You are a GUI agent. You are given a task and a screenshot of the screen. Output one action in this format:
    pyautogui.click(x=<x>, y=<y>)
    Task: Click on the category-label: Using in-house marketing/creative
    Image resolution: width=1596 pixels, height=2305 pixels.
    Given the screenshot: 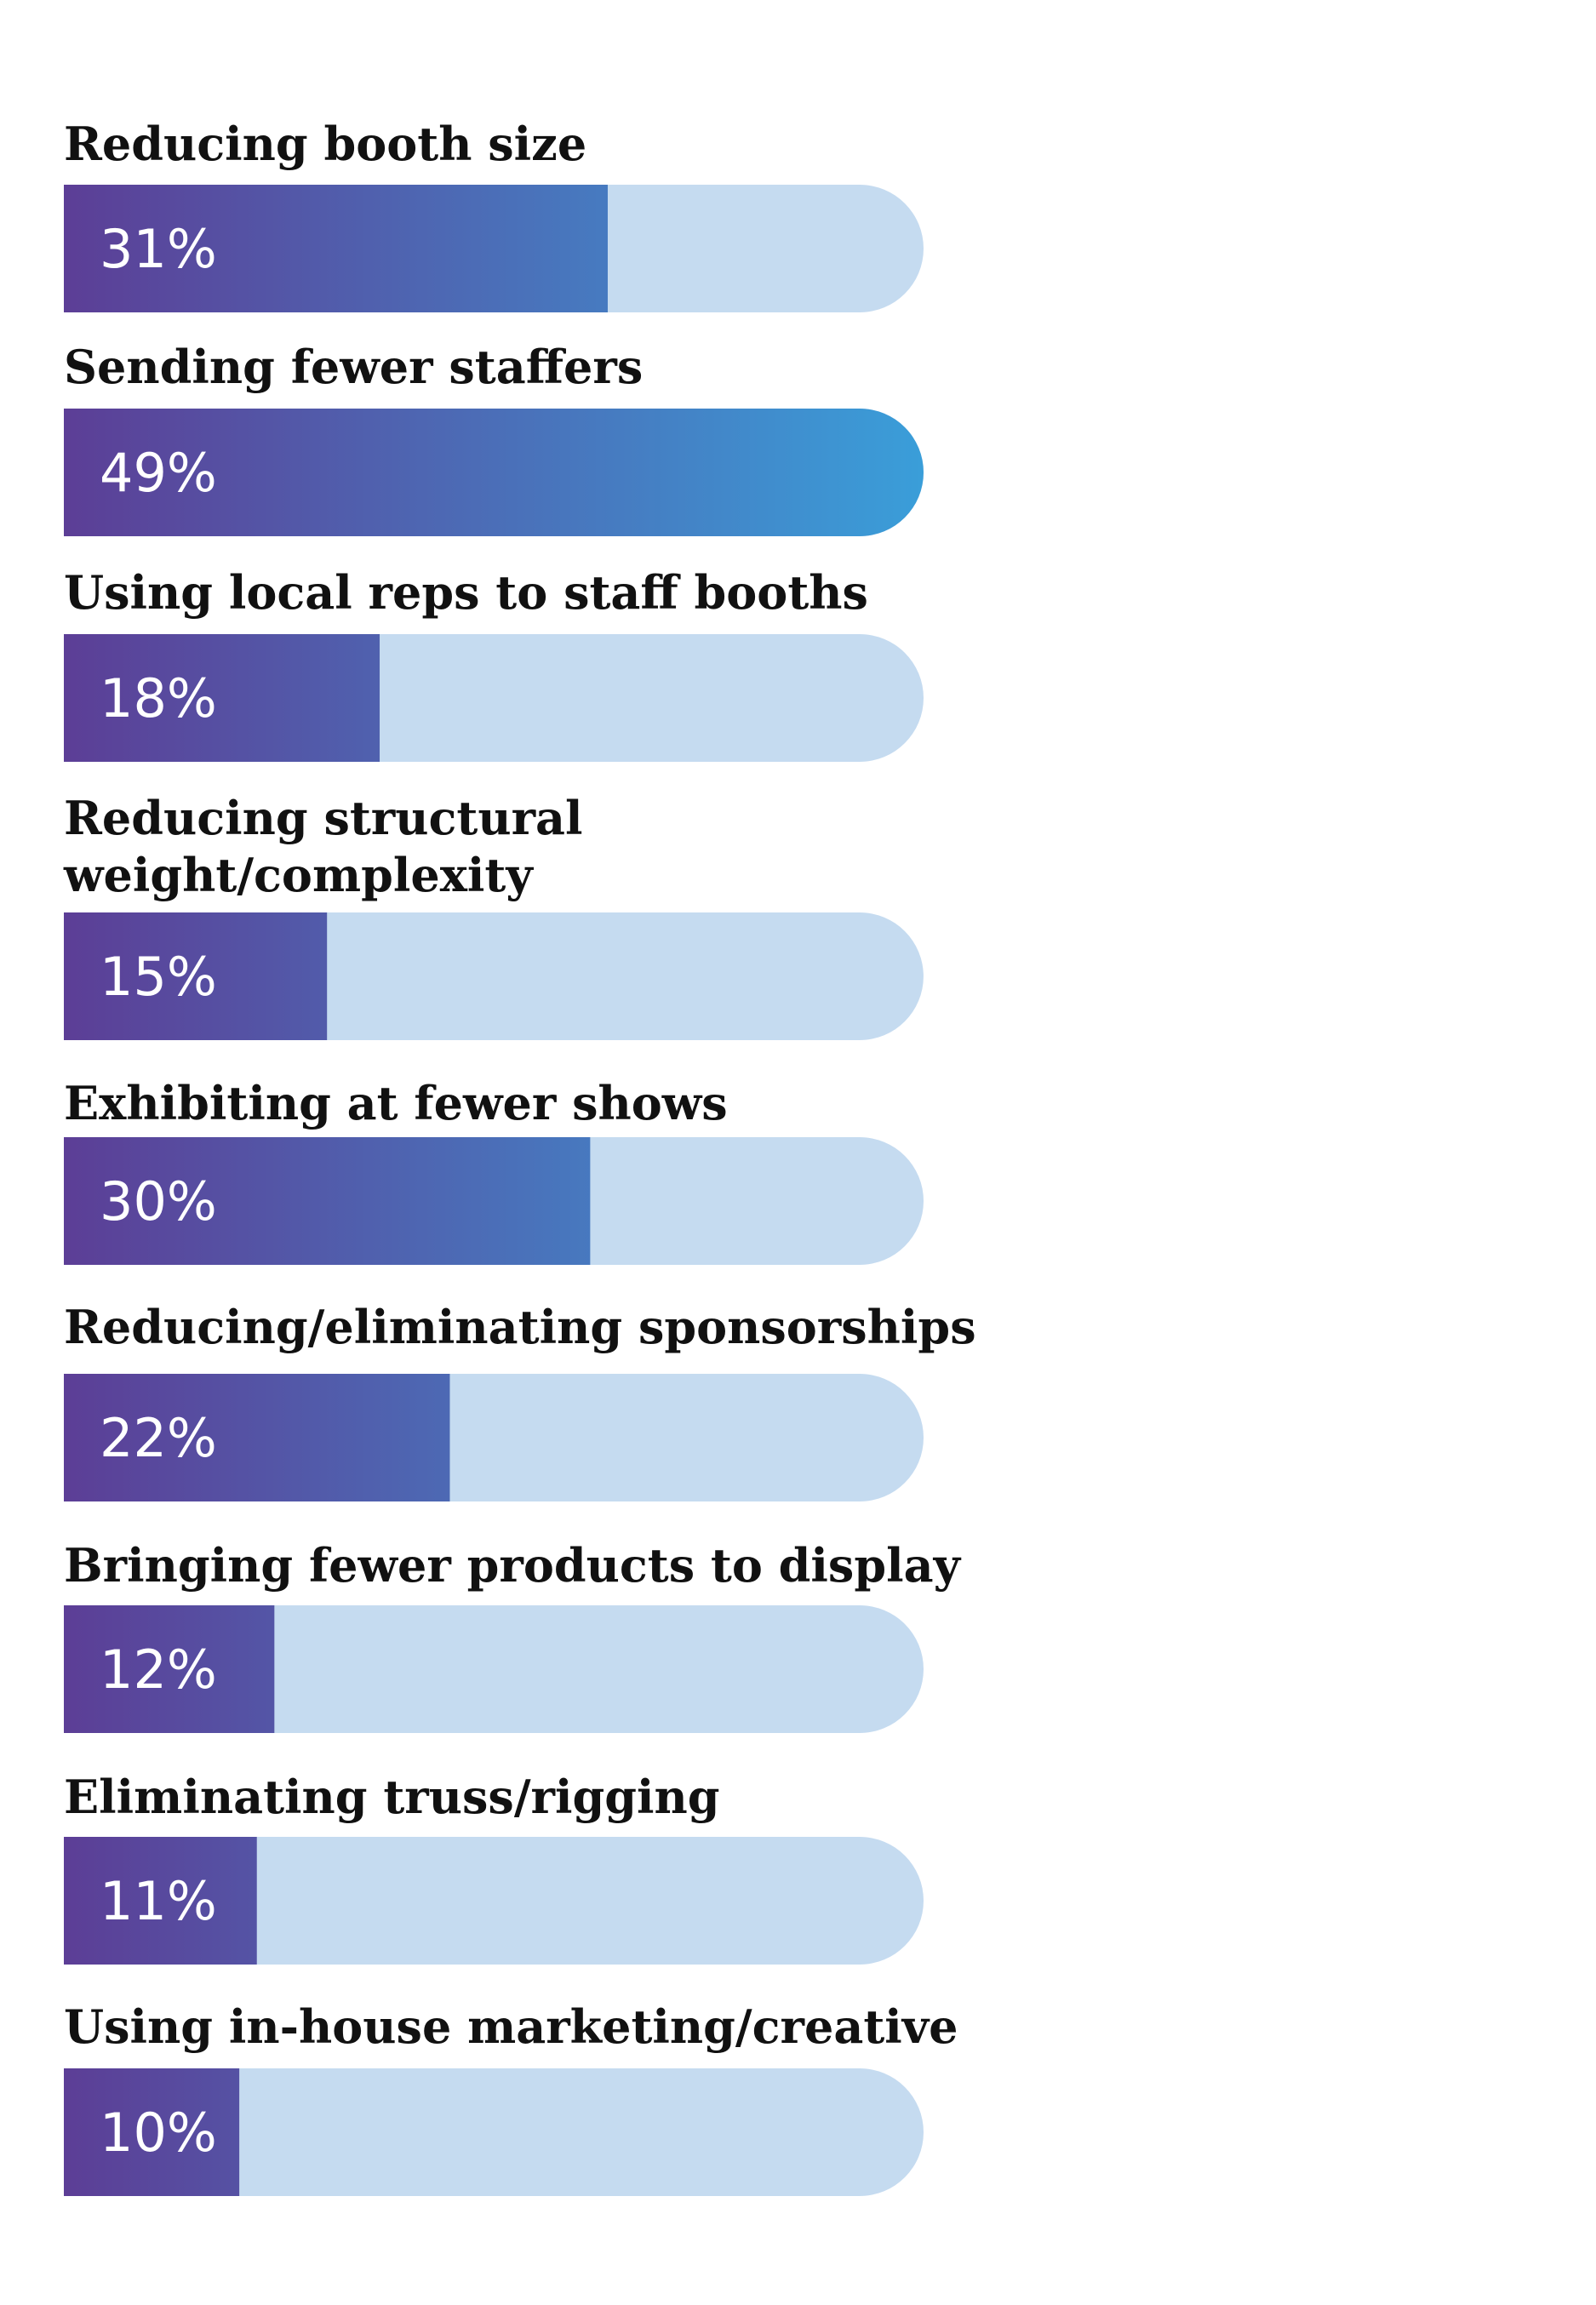 What is the action you would take?
    pyautogui.click(x=511, y=2027)
    